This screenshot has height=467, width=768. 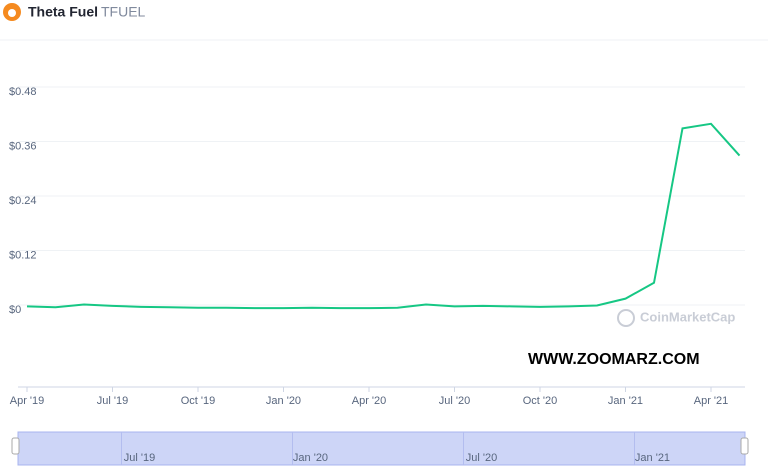 I want to click on watermark-logo, so click(x=626, y=318).